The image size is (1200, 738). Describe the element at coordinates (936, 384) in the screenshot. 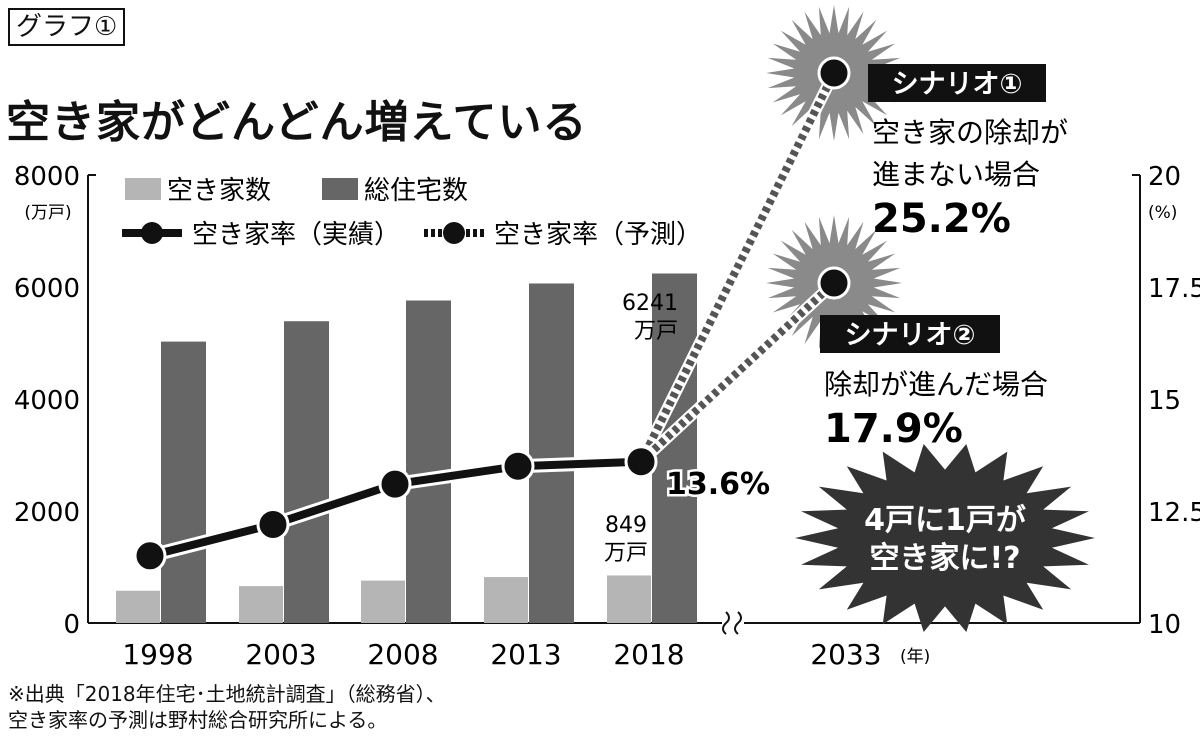

I see `scenario2-desc: 除却が進んだ場合` at that location.